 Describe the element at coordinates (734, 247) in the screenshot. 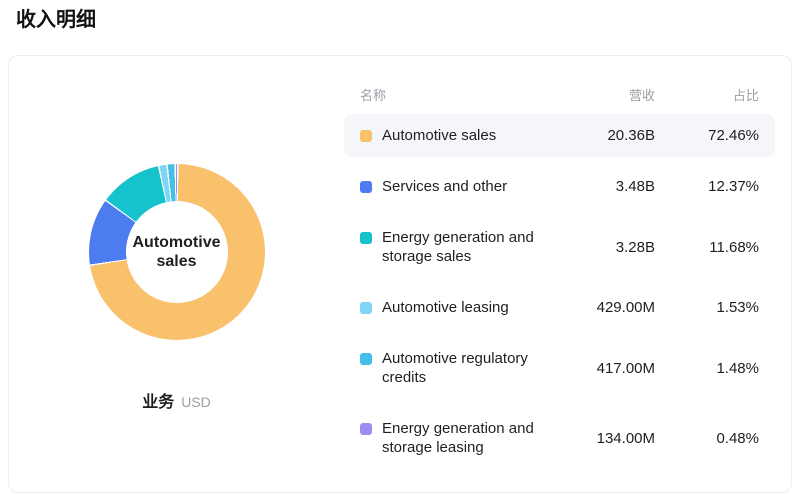

I see `row-share: 11.68%` at that location.